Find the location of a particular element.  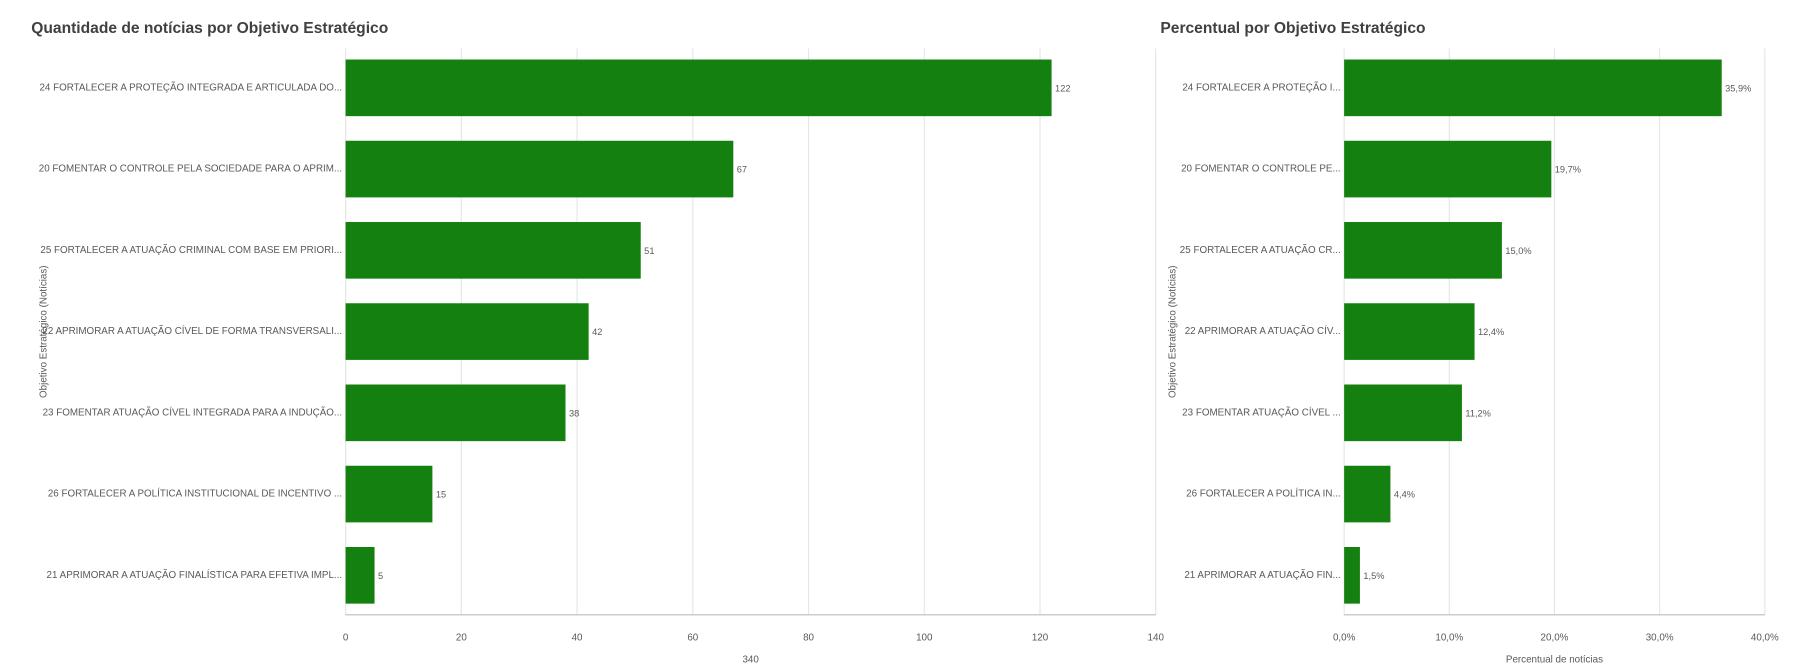

value-label: 19,7% is located at coordinates (1568, 170).